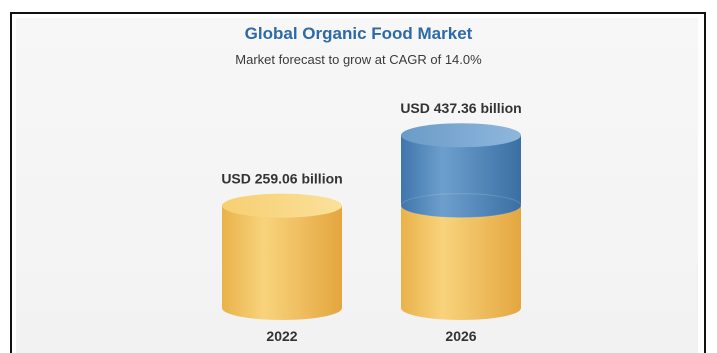  I want to click on category-label-2026: 2026, so click(460, 336).